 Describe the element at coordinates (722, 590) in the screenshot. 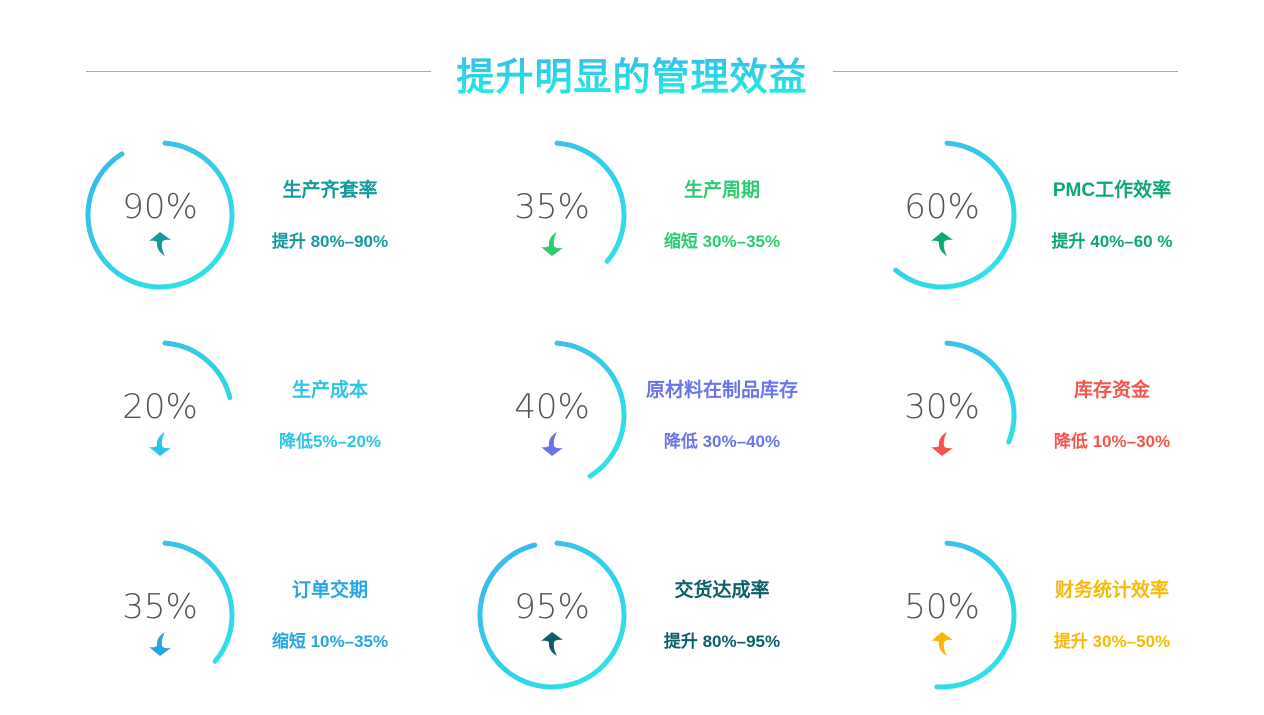

I see `metric-name: 交货达成率` at that location.